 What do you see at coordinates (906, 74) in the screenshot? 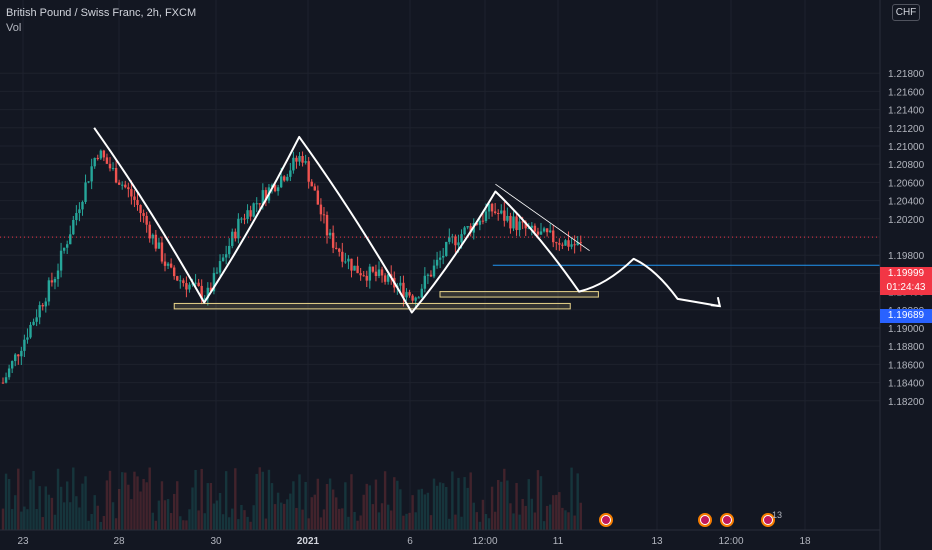
I see `price-tick-label: 1.21800` at bounding box center [906, 74].